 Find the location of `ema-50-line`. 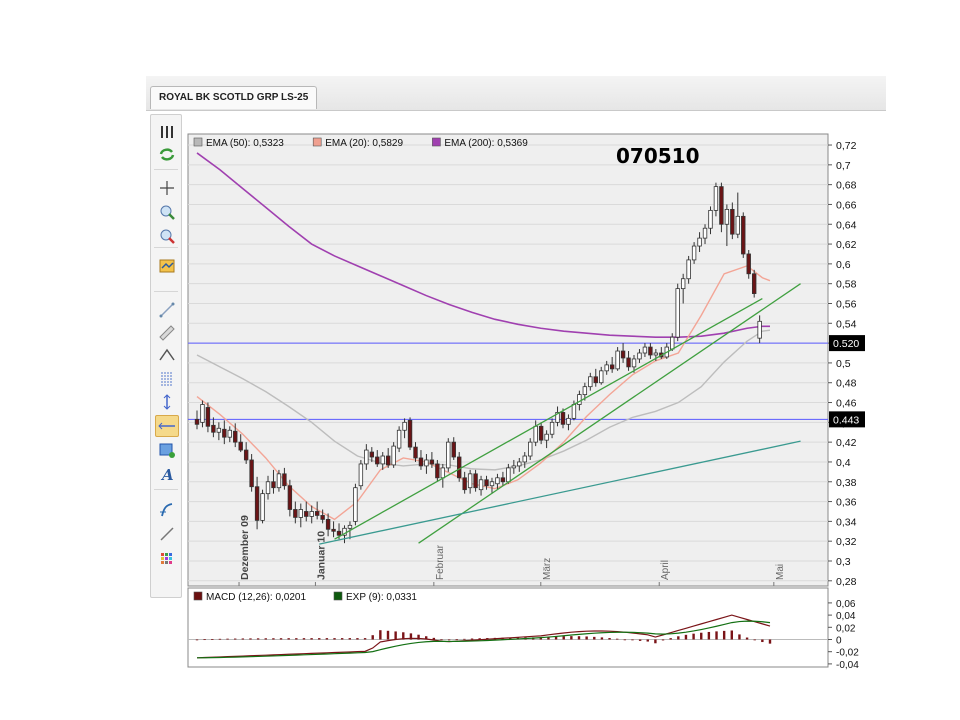

ema-50-line is located at coordinates (483, 400).